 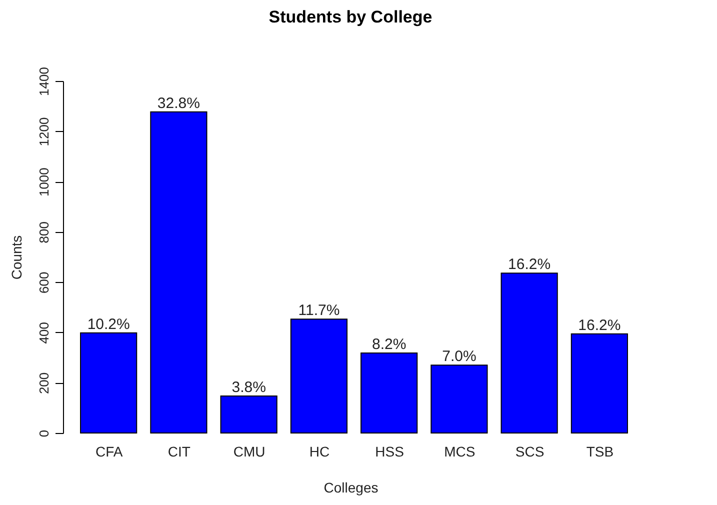 I want to click on y-tick-label: 1200, so click(x=44, y=131).